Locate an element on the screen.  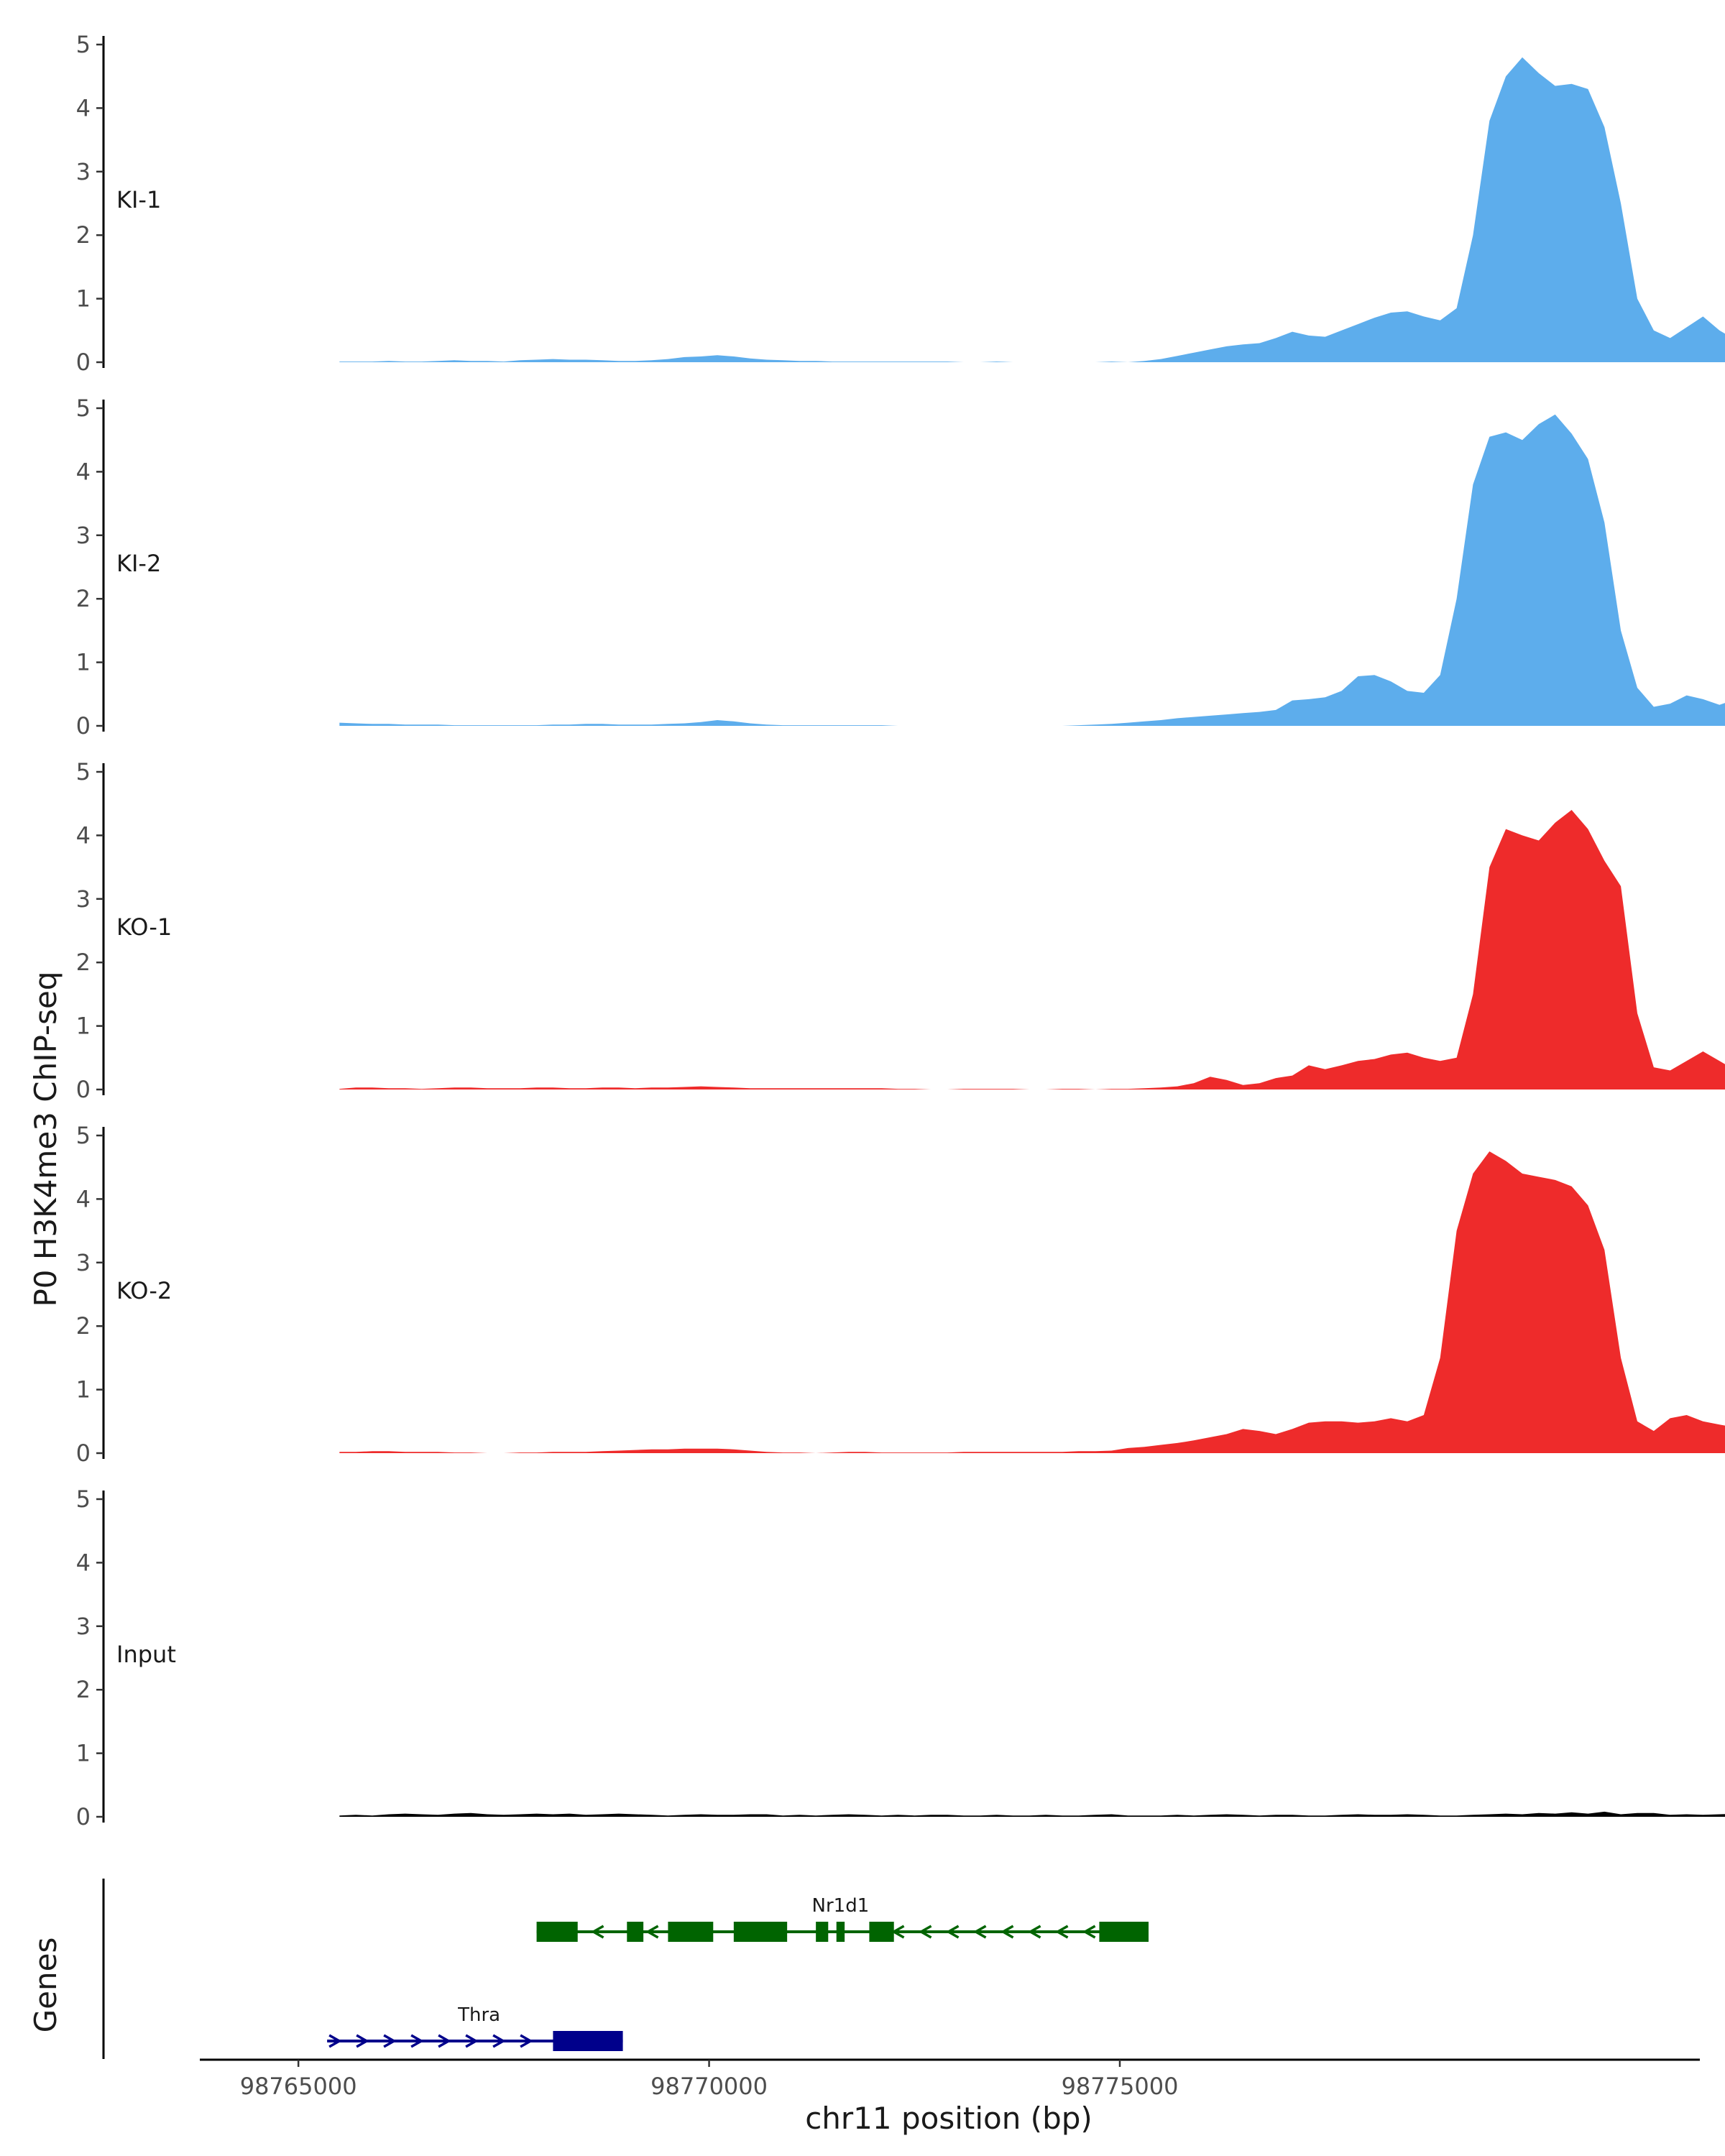
genes-panel-title: Genes is located at coordinates (45, 1985).